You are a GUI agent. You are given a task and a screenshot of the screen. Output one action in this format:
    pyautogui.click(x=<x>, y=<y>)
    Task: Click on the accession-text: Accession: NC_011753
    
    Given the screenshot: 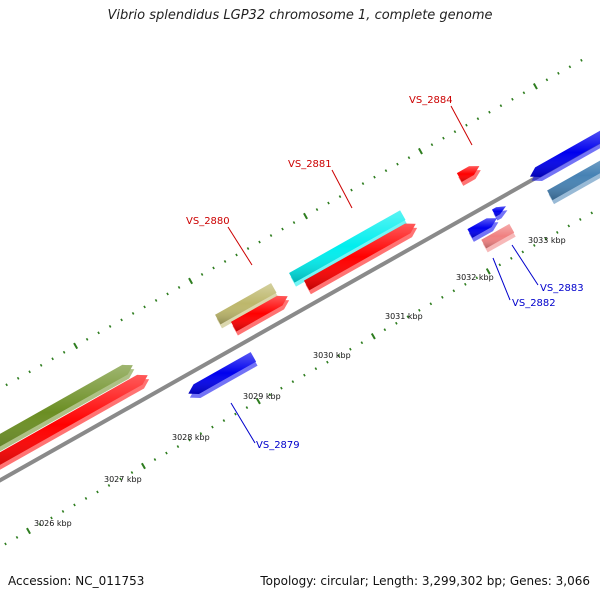 What is the action you would take?
    pyautogui.click(x=76, y=581)
    